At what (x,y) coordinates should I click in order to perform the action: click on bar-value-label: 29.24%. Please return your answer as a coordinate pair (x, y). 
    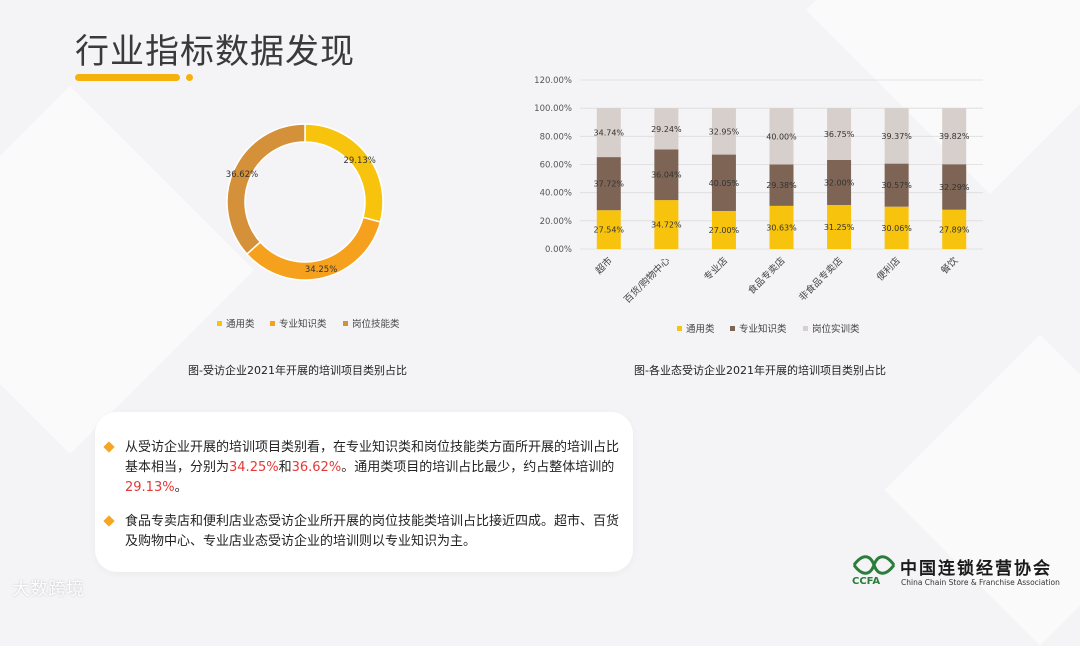
    Looking at the image, I should click on (666, 129).